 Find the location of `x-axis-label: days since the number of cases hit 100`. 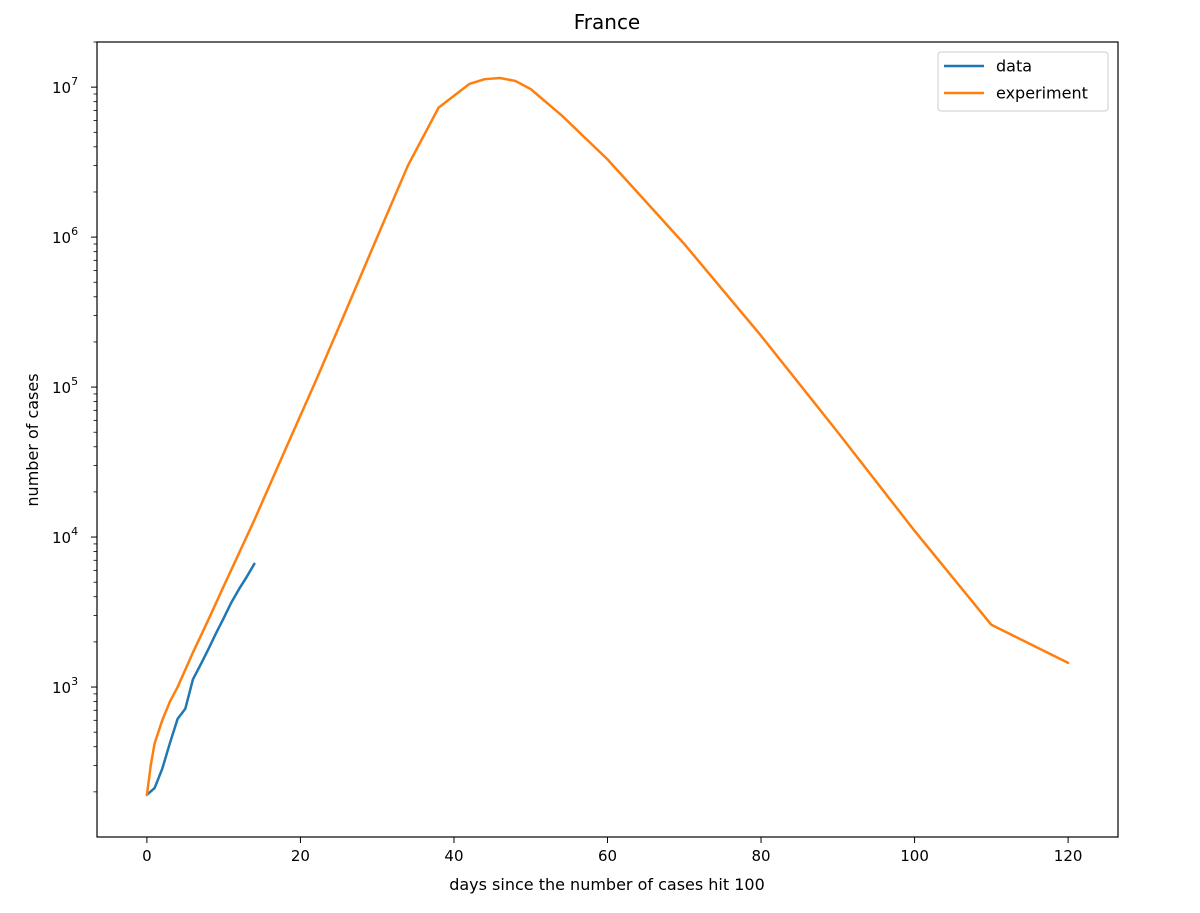

x-axis-label: days since the number of cases hit 100 is located at coordinates (607, 884).